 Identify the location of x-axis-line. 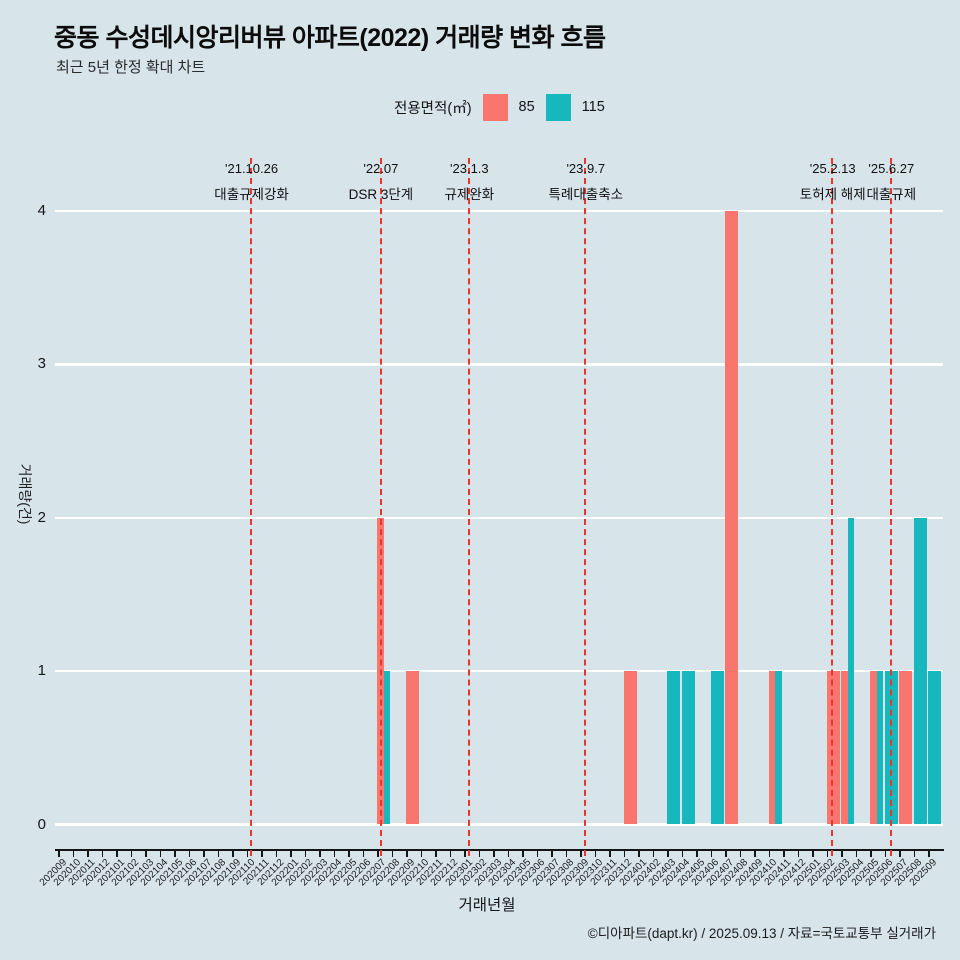
(499, 849).